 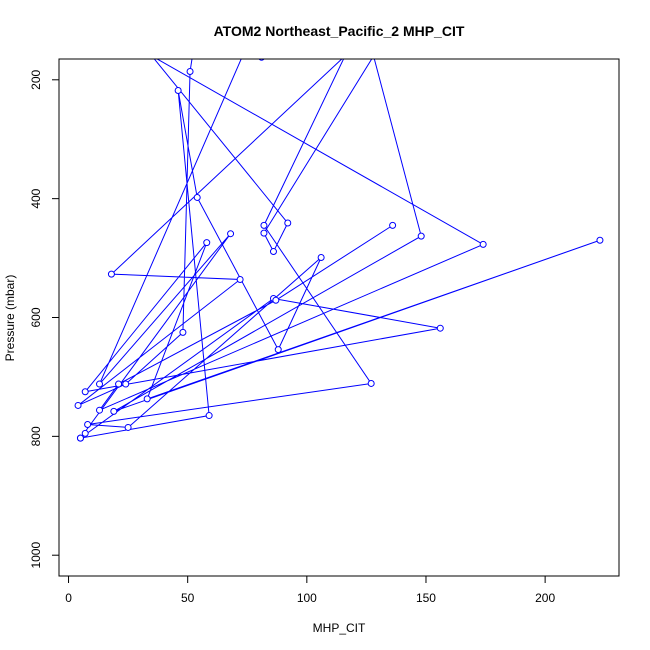 I want to click on y-tick-label: 1000, so click(x=36, y=555).